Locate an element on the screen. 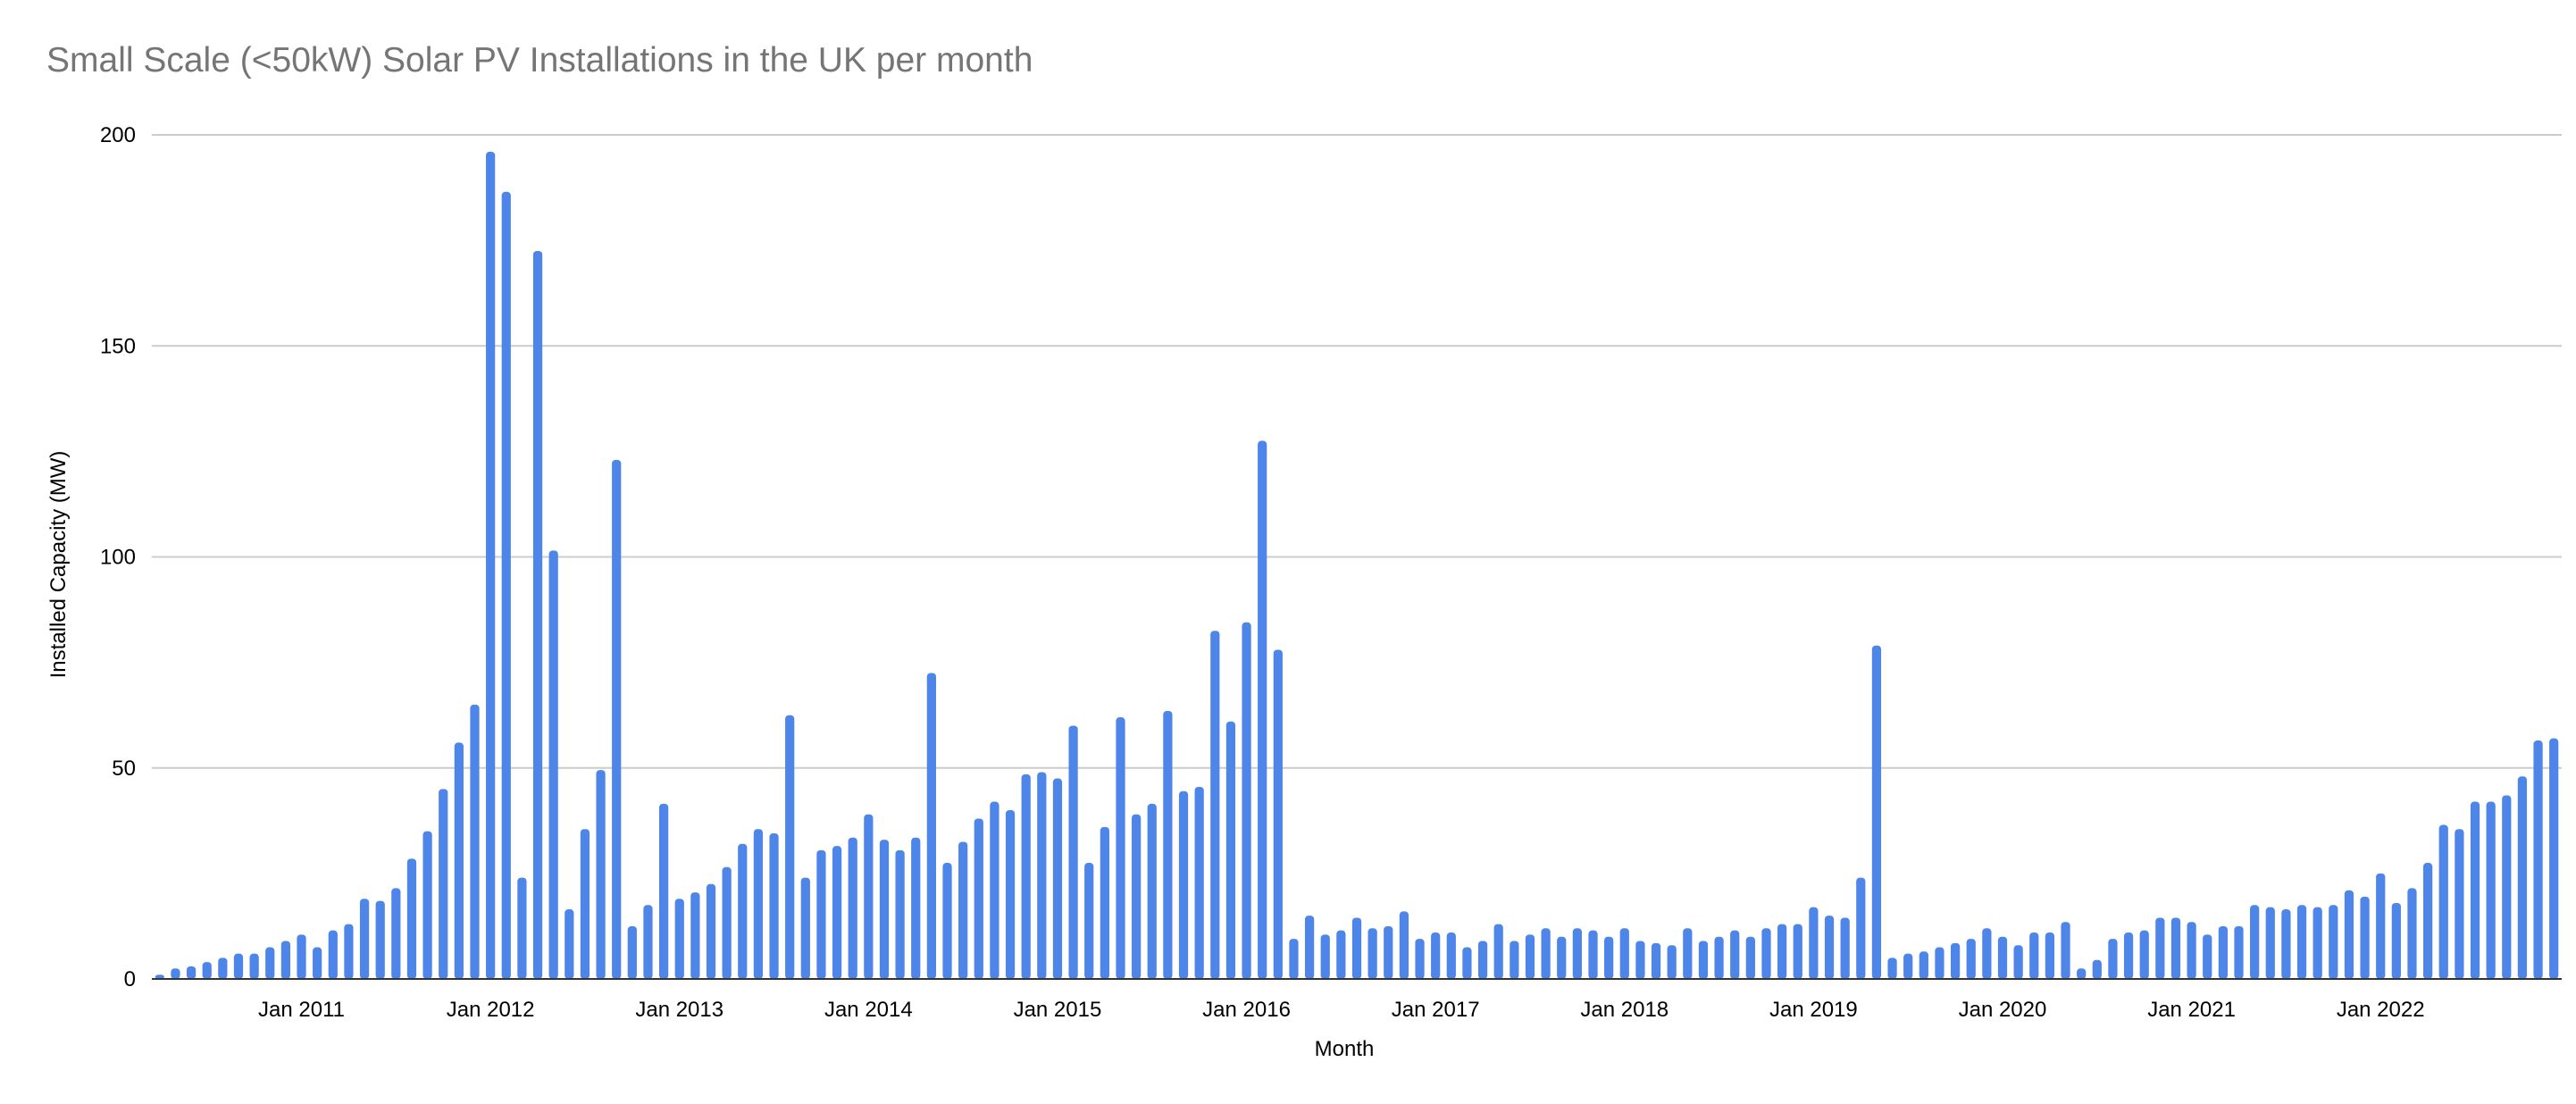 The height and width of the screenshot is (1104, 2576). x-tick-label: Jan 2012 is located at coordinates (491, 1010).